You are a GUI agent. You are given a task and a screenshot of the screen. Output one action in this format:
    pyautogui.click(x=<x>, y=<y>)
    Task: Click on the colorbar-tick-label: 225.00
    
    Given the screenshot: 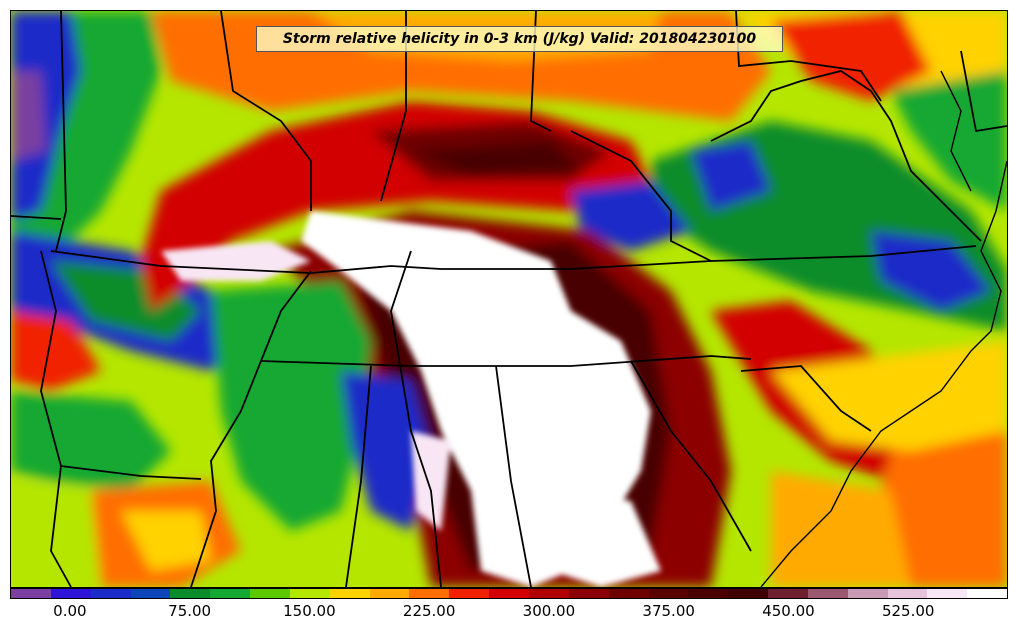 What is the action you would take?
    pyautogui.click(x=429, y=611)
    